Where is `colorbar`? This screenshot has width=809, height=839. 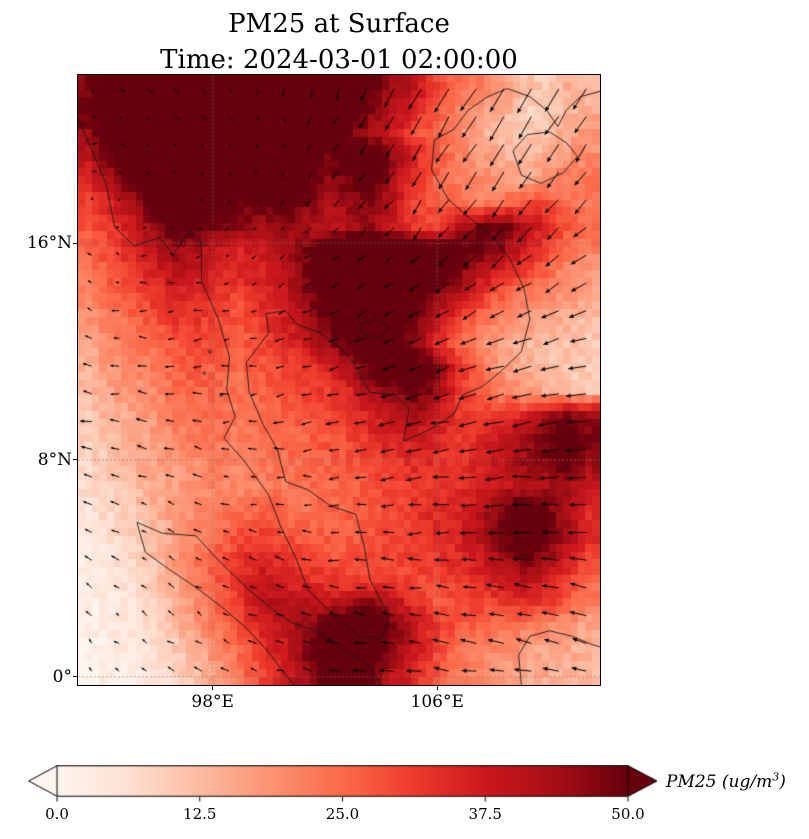
colorbar is located at coordinates (343, 784).